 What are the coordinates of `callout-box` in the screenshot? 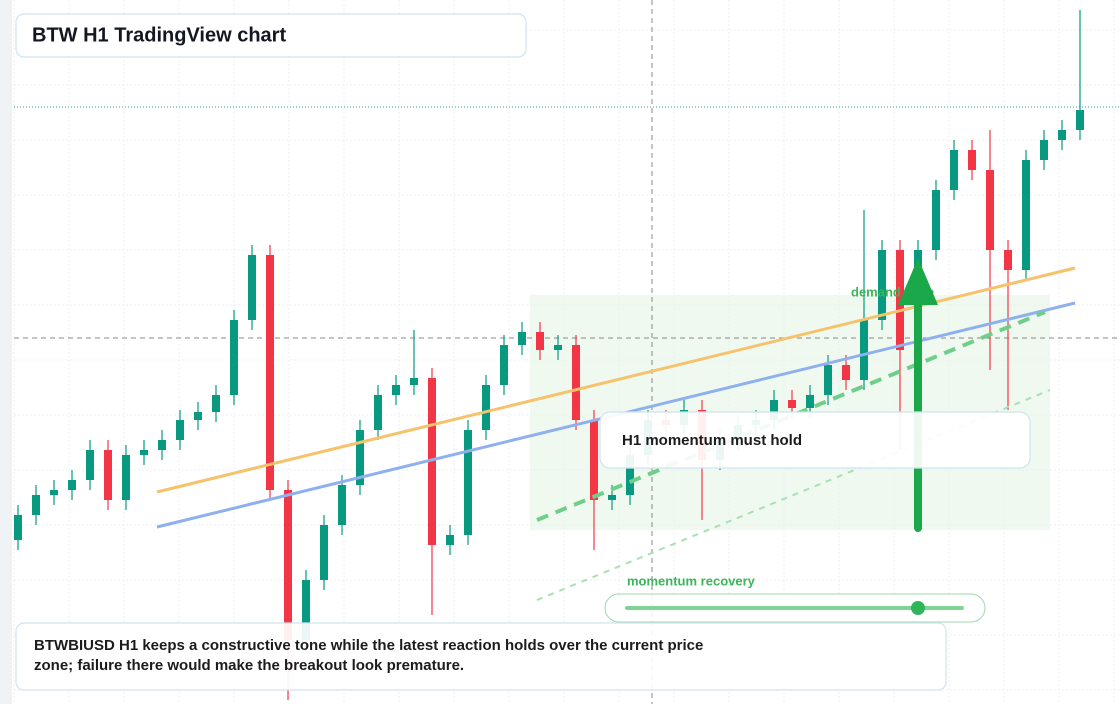 It's located at (815, 440).